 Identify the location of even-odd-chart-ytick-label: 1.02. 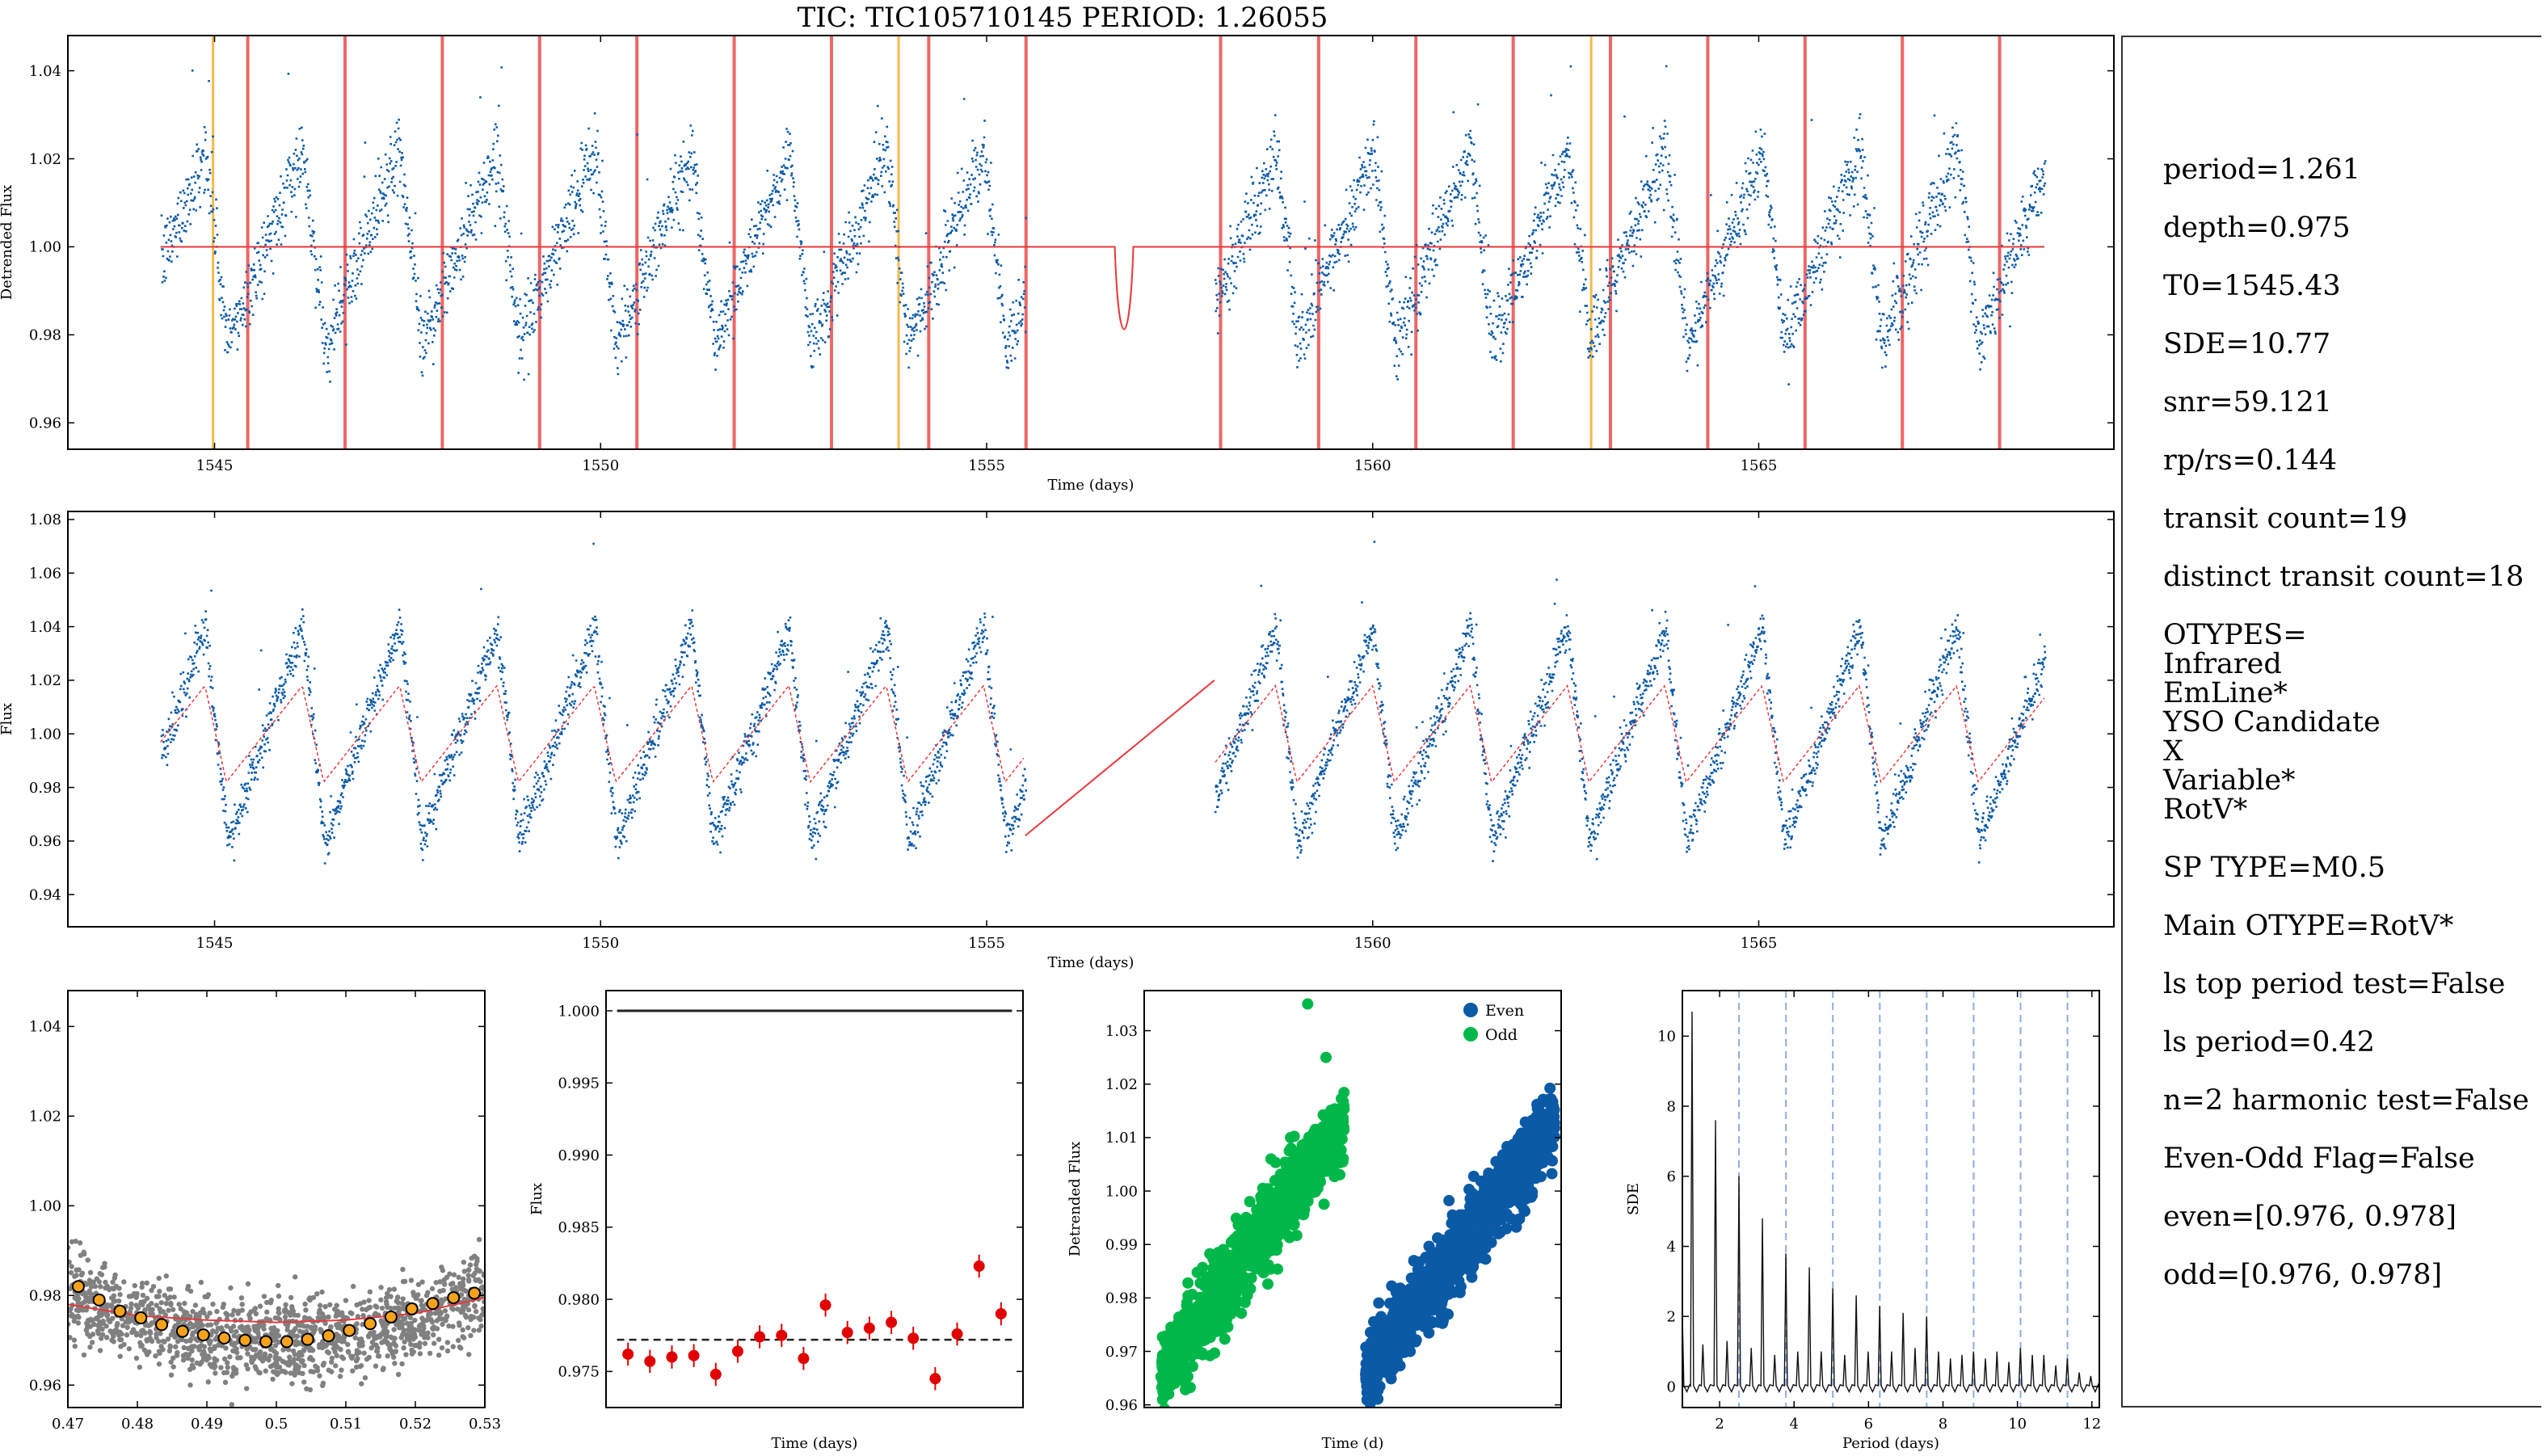
(1121, 1084).